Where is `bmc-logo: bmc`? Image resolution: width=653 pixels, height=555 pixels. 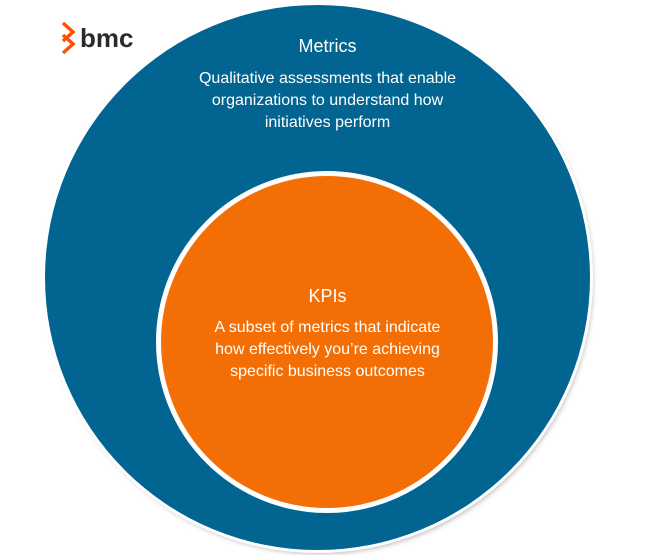
bmc-logo: bmc is located at coordinates (96, 38).